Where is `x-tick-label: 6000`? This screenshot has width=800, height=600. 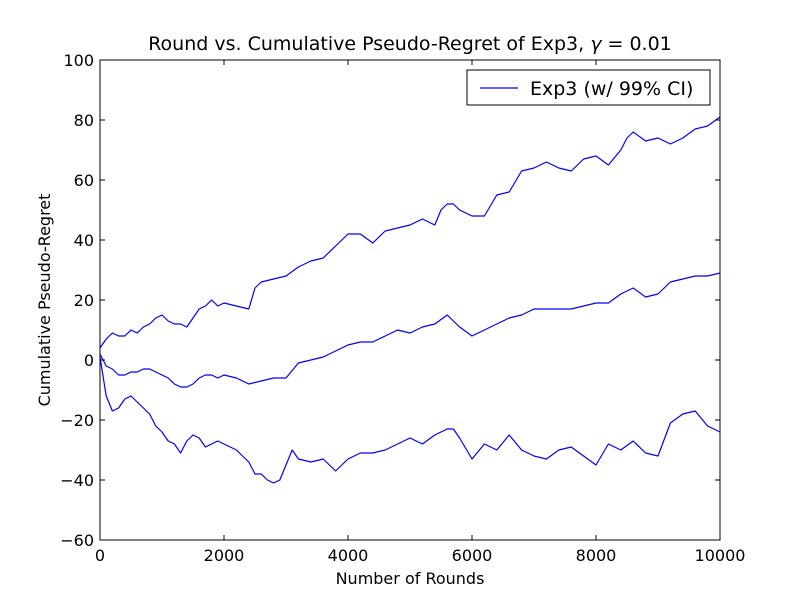
x-tick-label: 6000 is located at coordinates (472, 555).